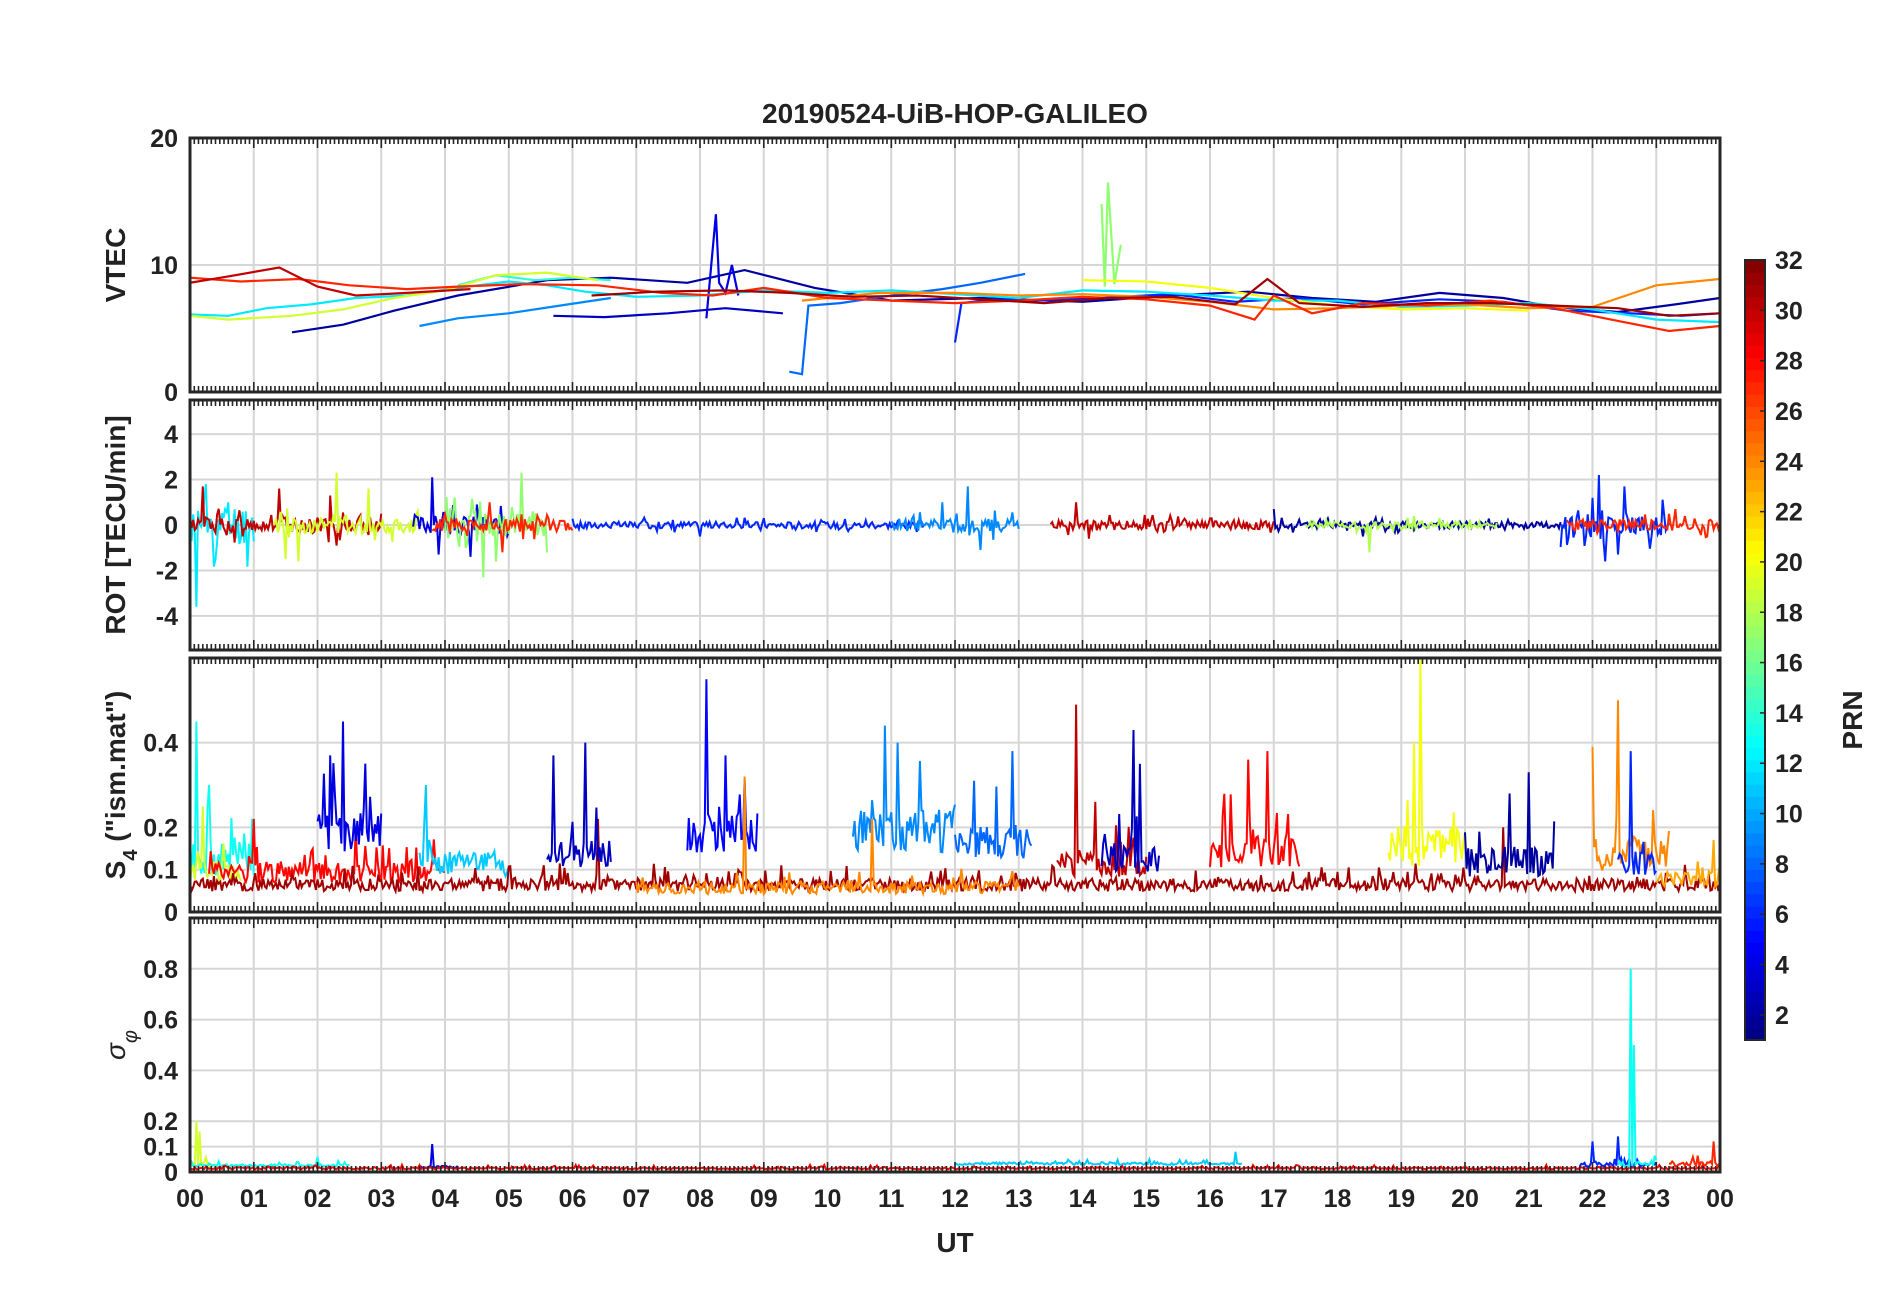 The width and height of the screenshot is (1902, 1292). Describe the element at coordinates (164, 139) in the screenshot. I see `y-tick-label: 20` at that location.